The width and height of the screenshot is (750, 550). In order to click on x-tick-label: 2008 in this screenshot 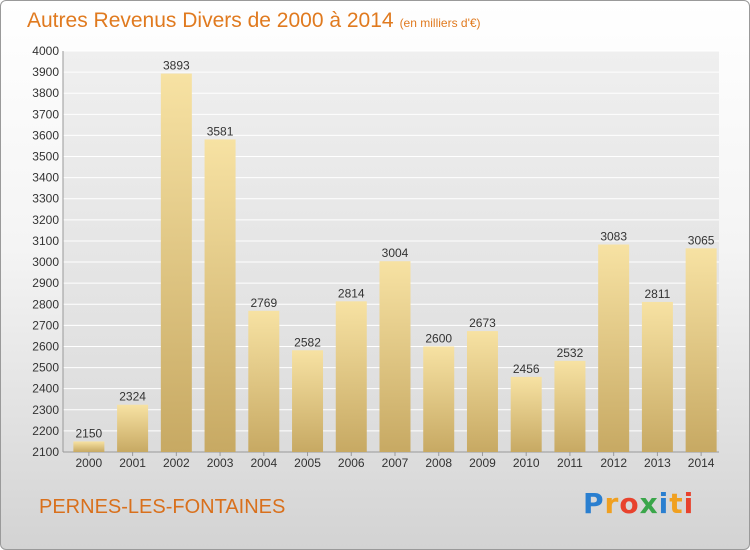, I will do `click(438, 463)`.